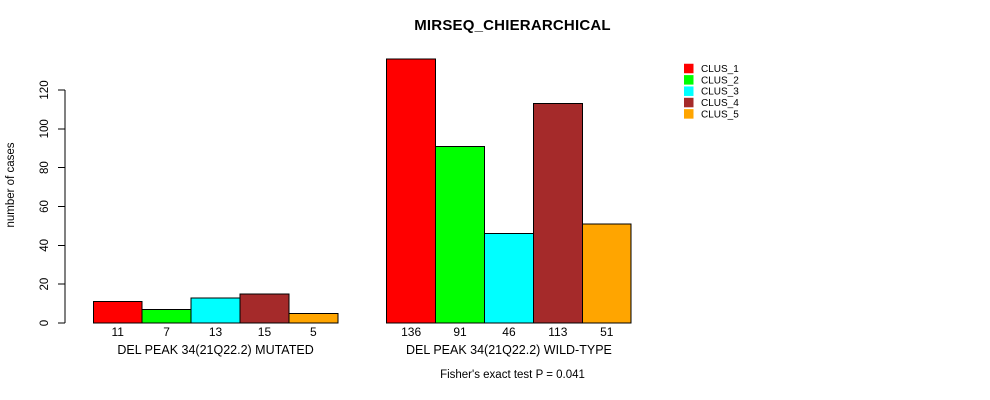 The image size is (990, 400). Describe the element at coordinates (166, 332) in the screenshot. I see `bar-value-label: 7` at that location.